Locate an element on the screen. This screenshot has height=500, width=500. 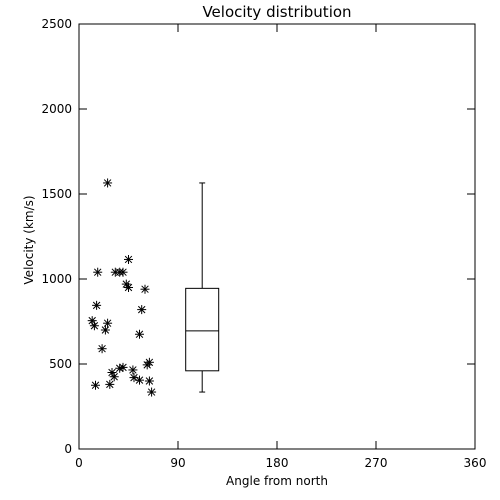
y-tick-label: 2000 is located at coordinates (56, 109).